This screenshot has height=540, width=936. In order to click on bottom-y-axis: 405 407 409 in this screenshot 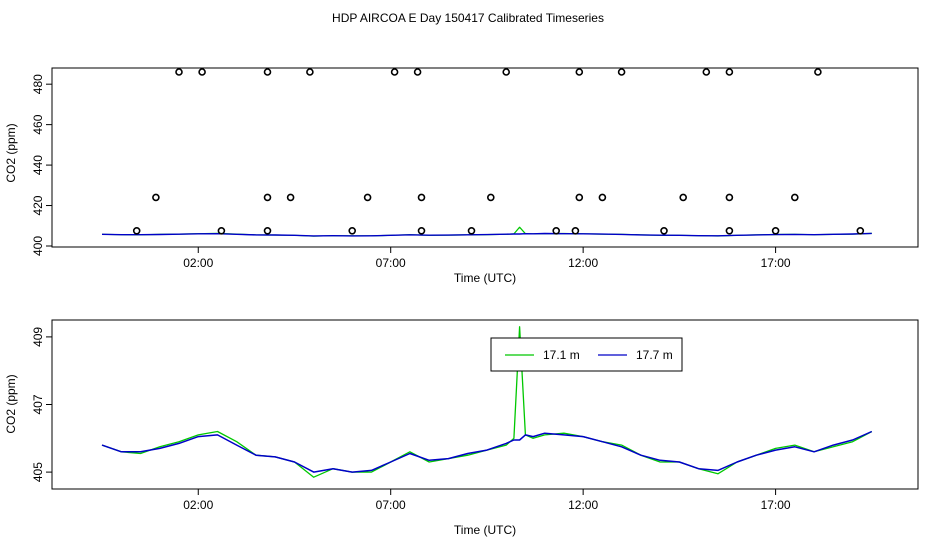, I will do `click(41, 404)`.